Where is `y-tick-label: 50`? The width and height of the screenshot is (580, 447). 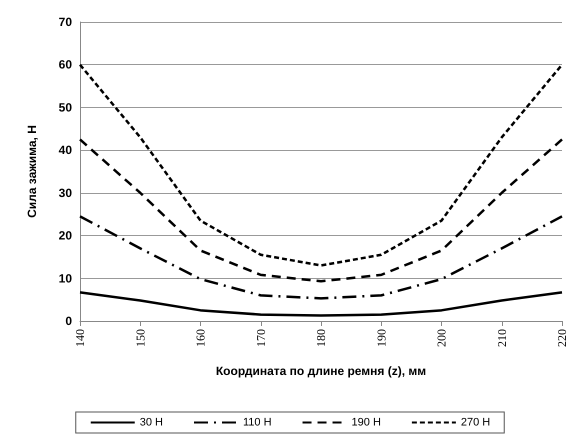 y-tick-label: 50 is located at coordinates (65, 107).